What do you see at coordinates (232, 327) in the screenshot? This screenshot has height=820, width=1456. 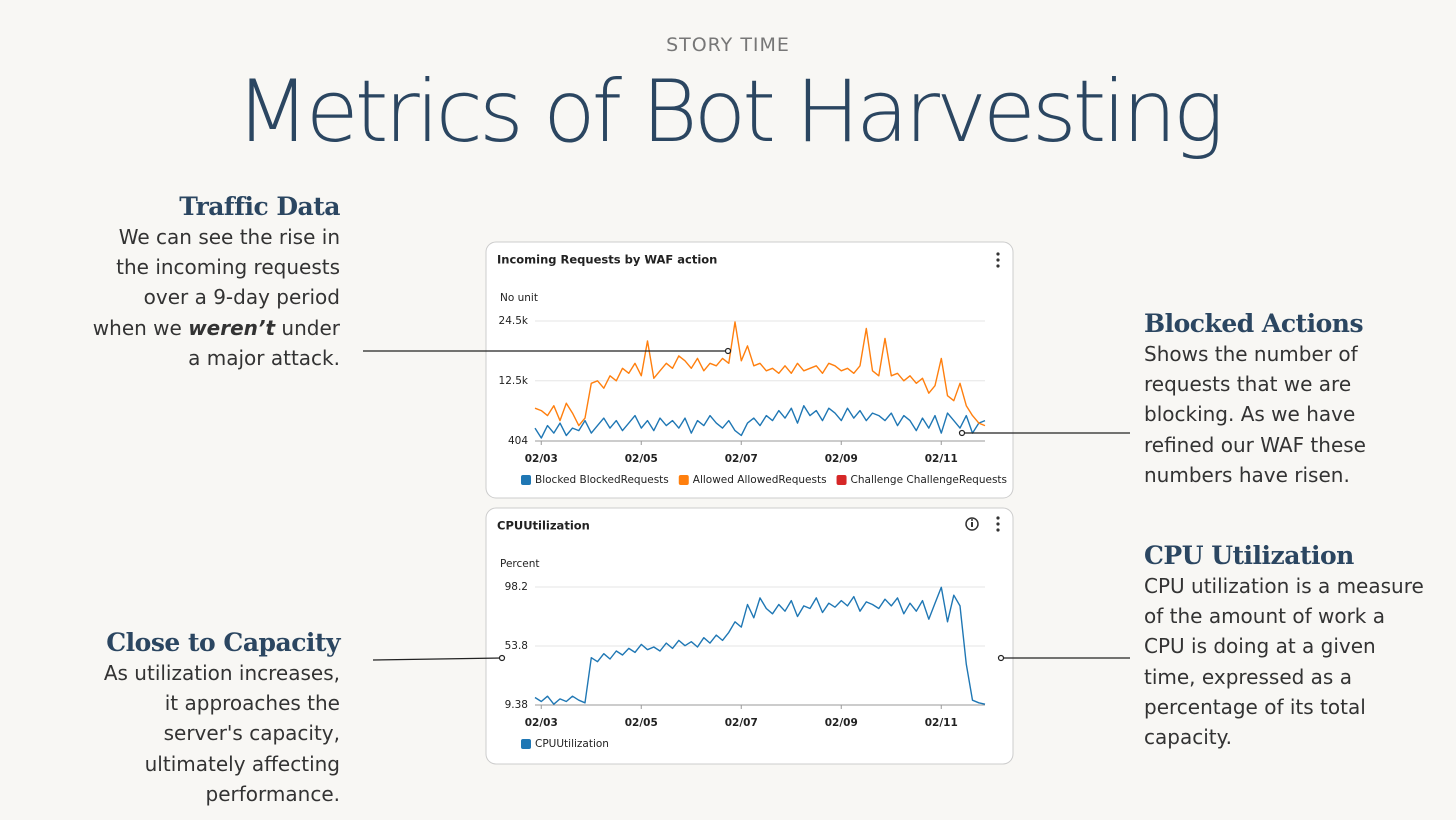 I see `emphasis: weren’t` at bounding box center [232, 327].